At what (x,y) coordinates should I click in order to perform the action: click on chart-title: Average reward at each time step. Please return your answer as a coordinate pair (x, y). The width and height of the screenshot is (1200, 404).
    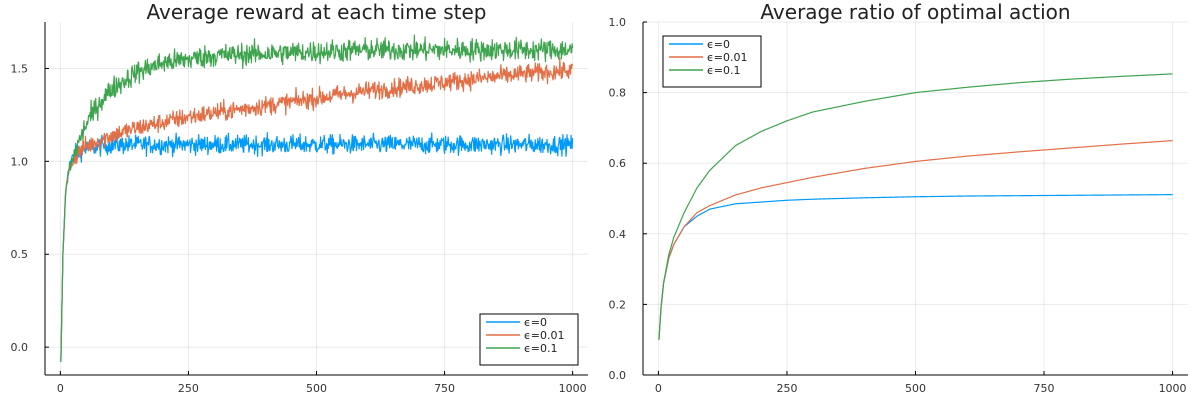
    Looking at the image, I should click on (317, 12).